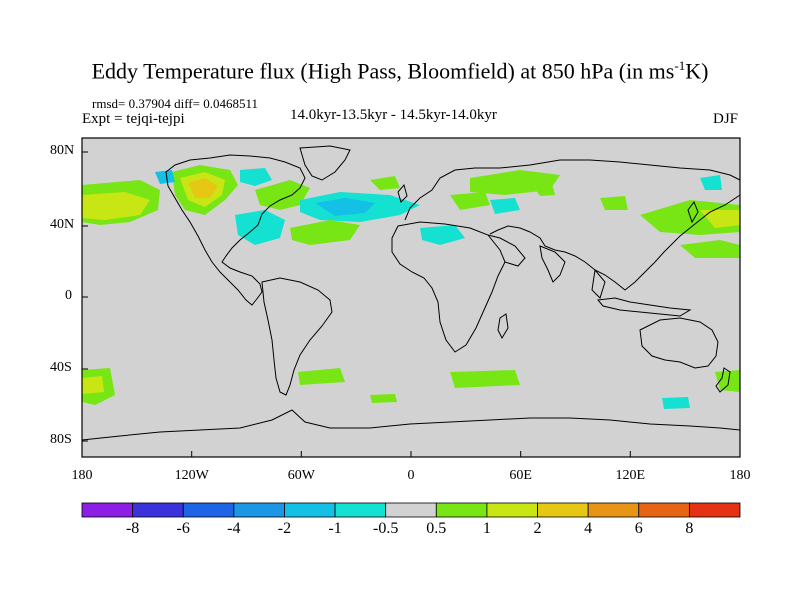 The image size is (800, 600). I want to click on colorbar-label: 2, so click(537, 528).